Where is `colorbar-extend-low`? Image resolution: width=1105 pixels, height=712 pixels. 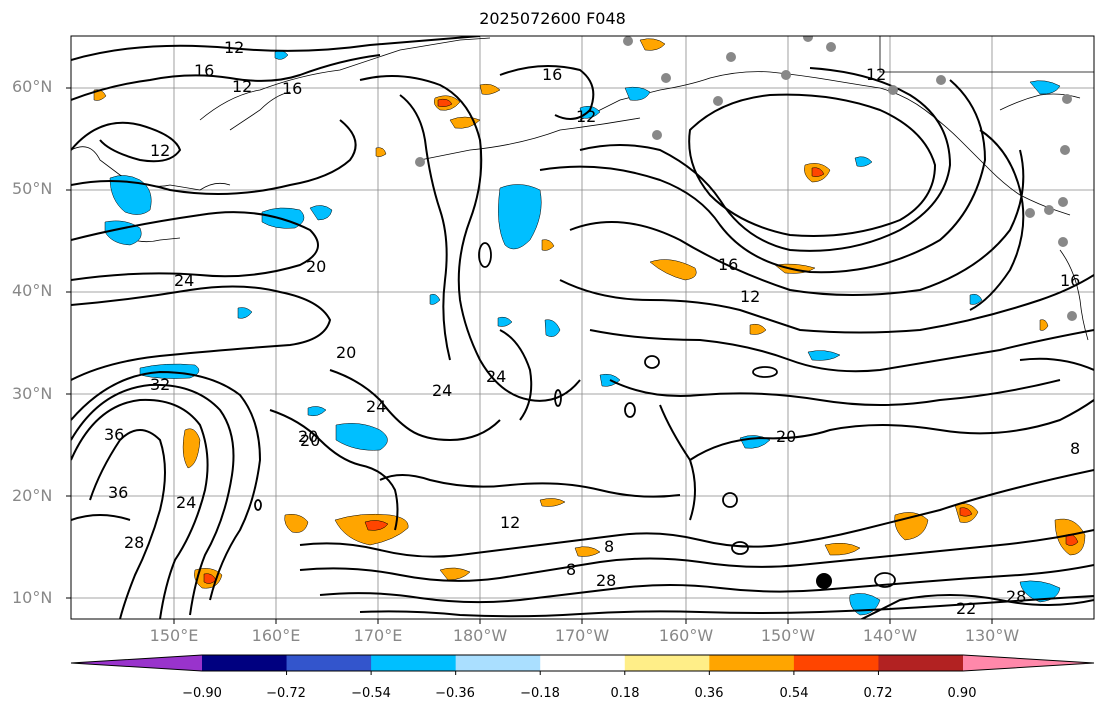 colorbar-extend-low is located at coordinates (136, 663).